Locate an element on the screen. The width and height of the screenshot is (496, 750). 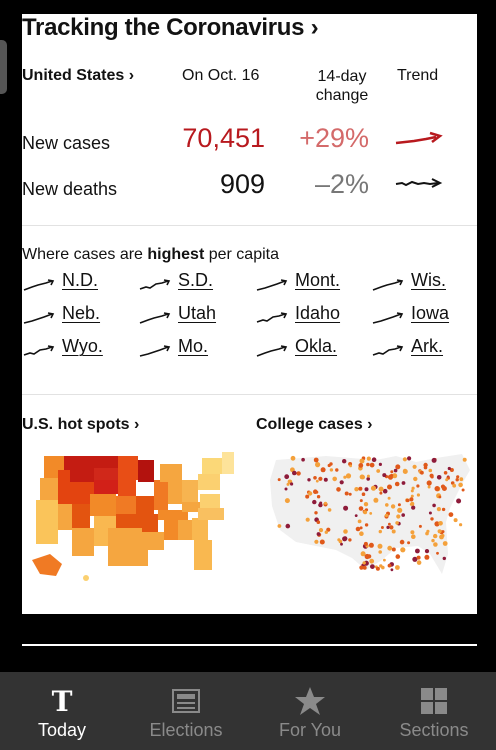
star-icon is located at coordinates (310, 701).